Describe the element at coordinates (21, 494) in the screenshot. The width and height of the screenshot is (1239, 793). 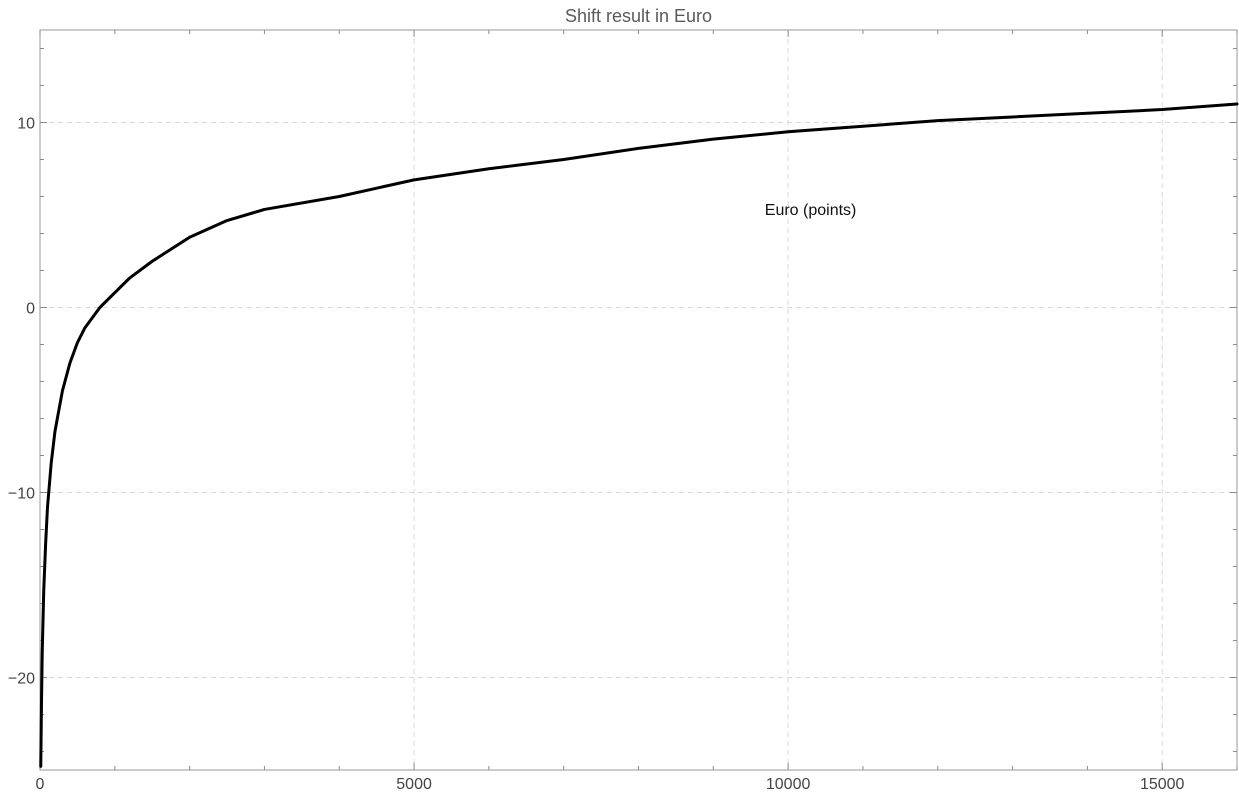
I see `y-tick-label: −10` at that location.